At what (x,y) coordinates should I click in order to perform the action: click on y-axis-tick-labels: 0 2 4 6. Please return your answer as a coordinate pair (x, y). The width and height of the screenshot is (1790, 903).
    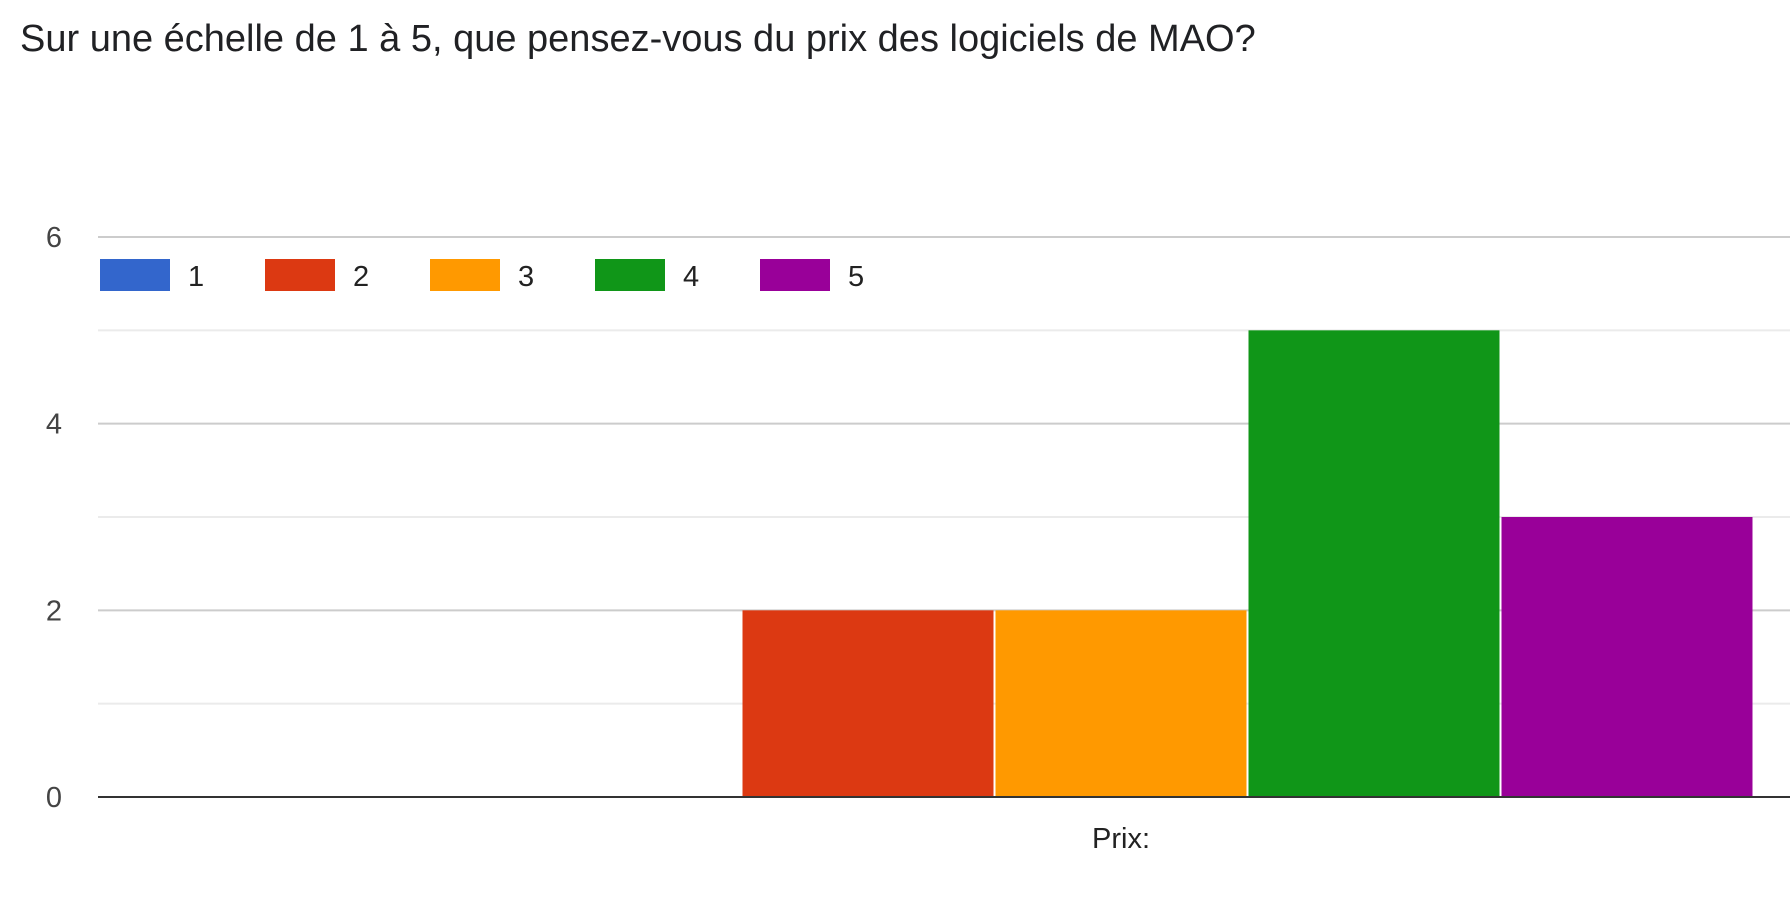
    Looking at the image, I should click on (54, 518).